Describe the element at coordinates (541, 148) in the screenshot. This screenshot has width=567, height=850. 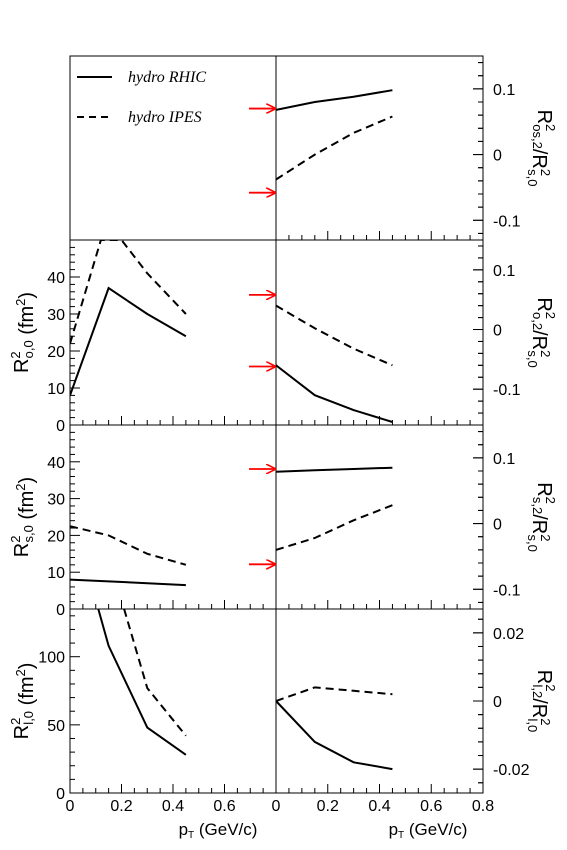
I see `y-axis-label: R2os,2/R2s,0` at that location.